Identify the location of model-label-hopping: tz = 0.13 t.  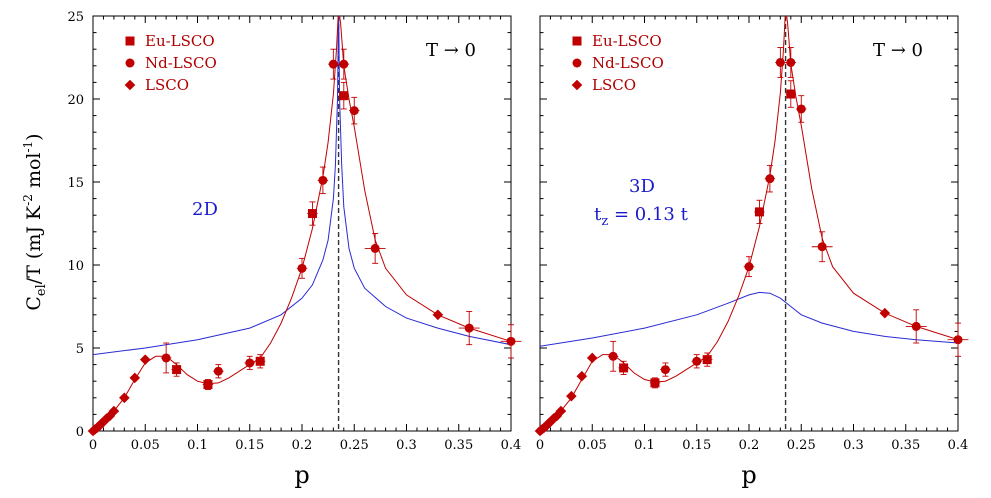
(641, 216).